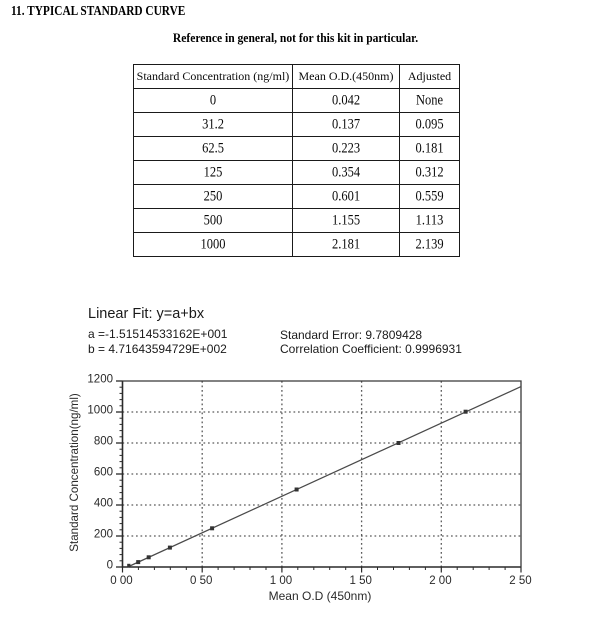 This screenshot has height=635, width=600. I want to click on svg-text: 1 50, so click(361, 581).